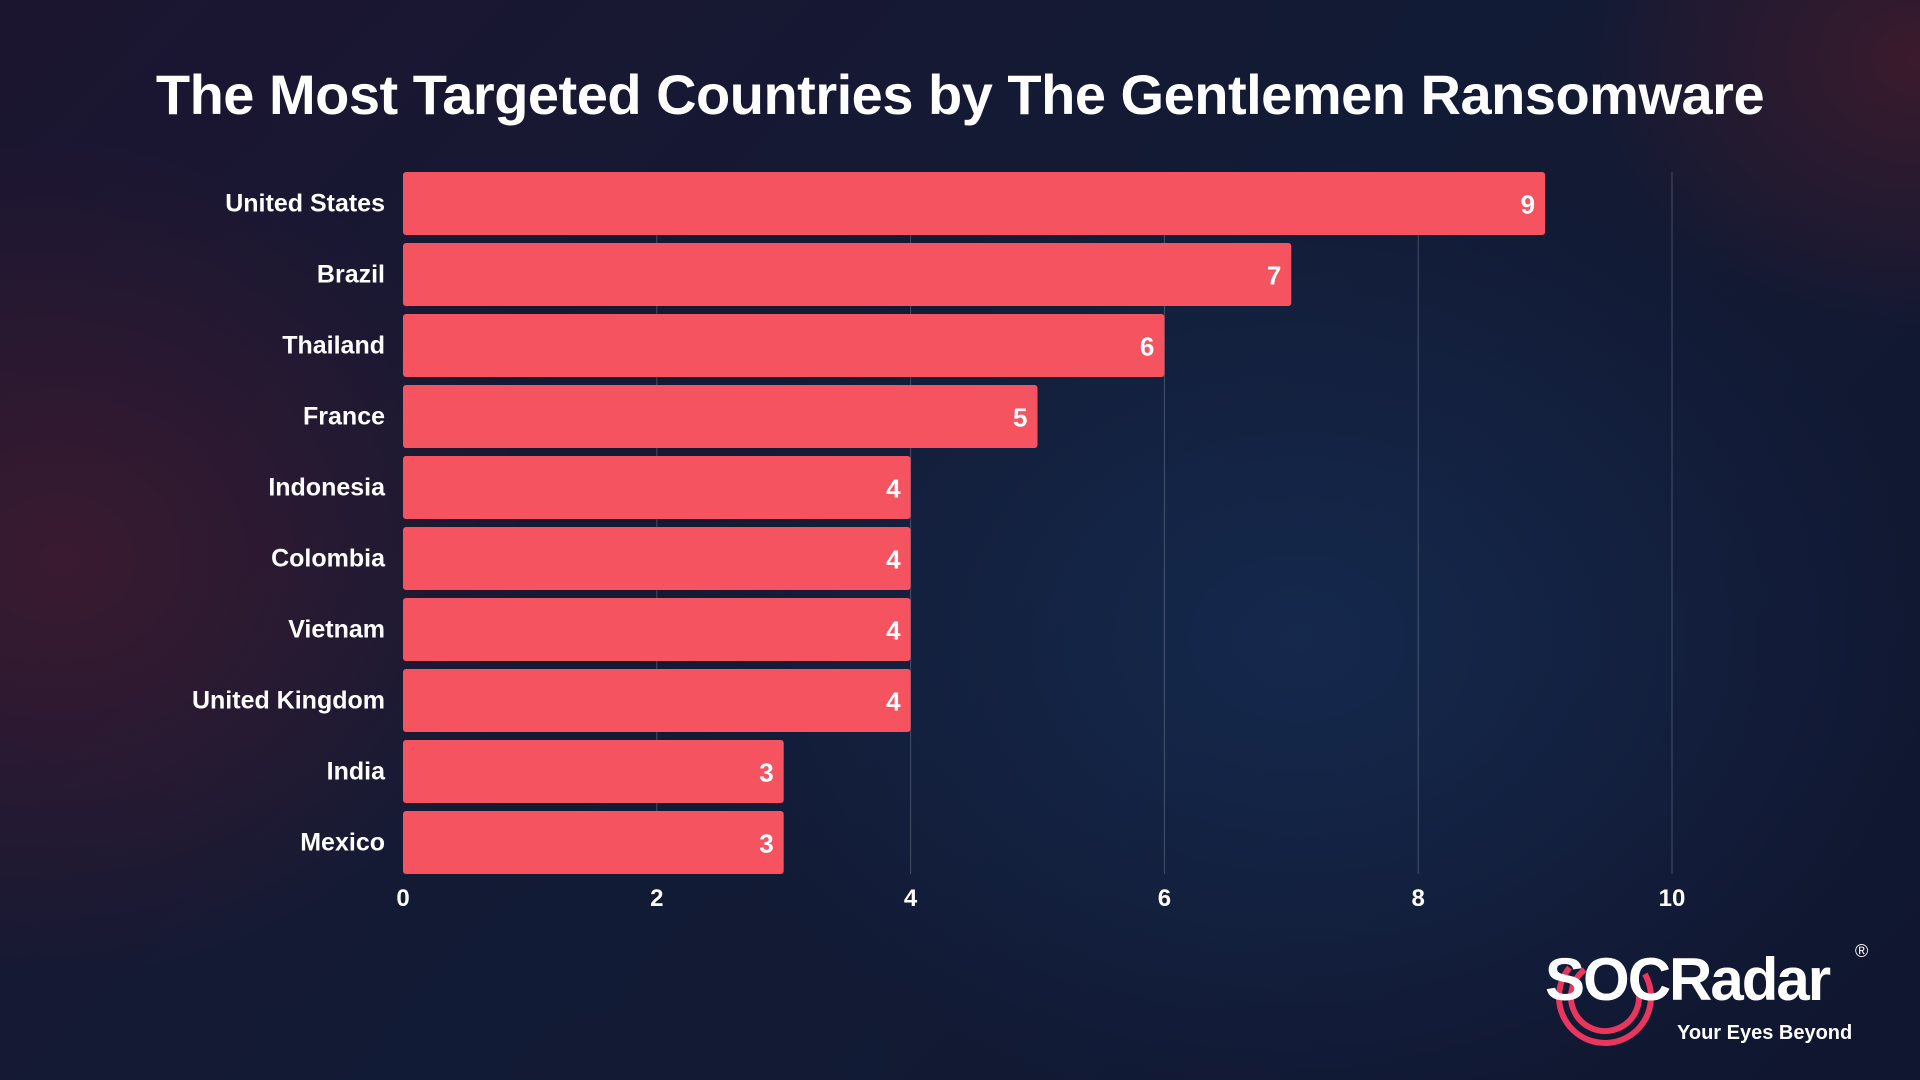  I want to click on logo-wordmark: SOCRadar, so click(1688, 979).